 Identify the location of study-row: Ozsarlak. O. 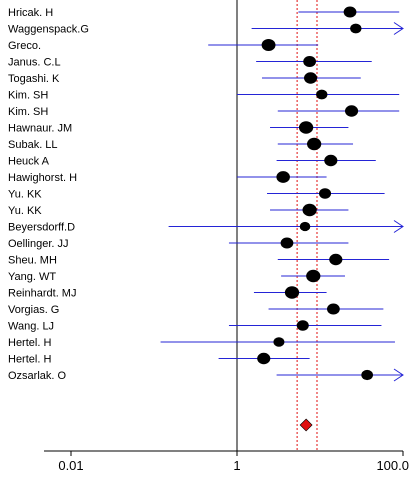
(206, 375).